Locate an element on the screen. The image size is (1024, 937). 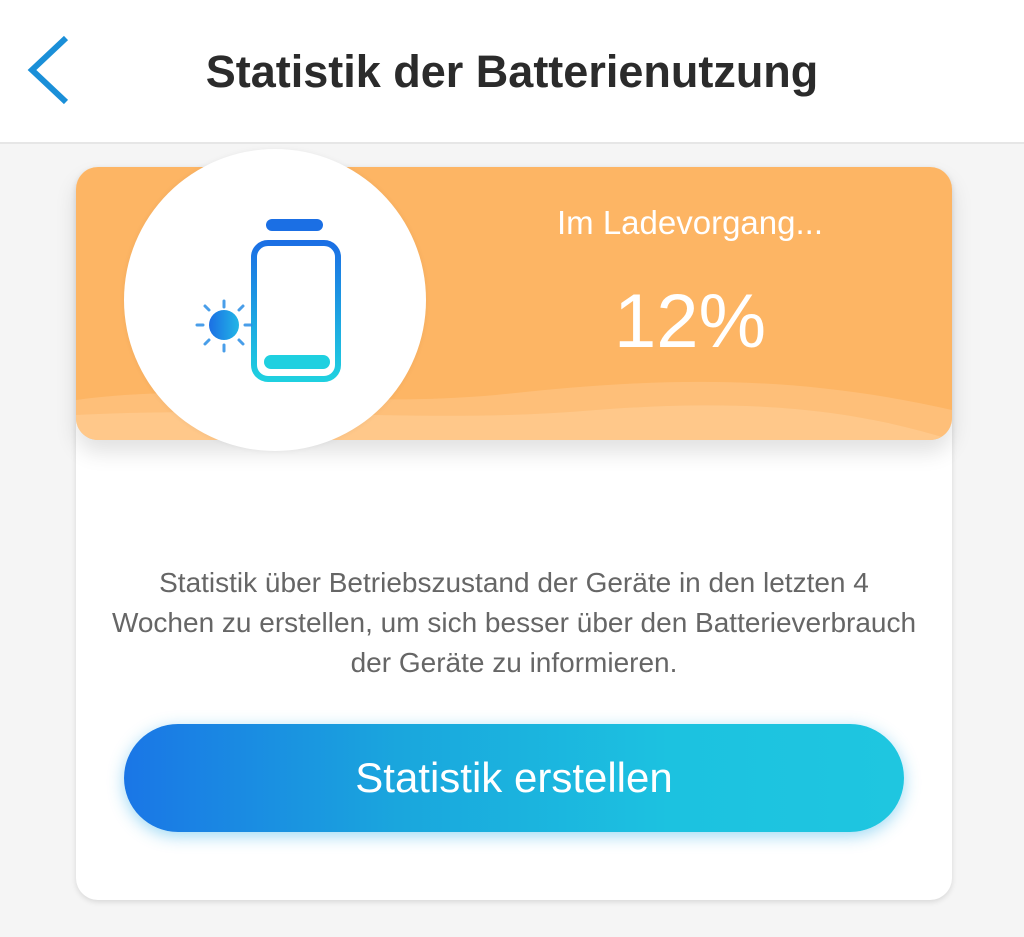
battery-icon-circle is located at coordinates (275, 300).